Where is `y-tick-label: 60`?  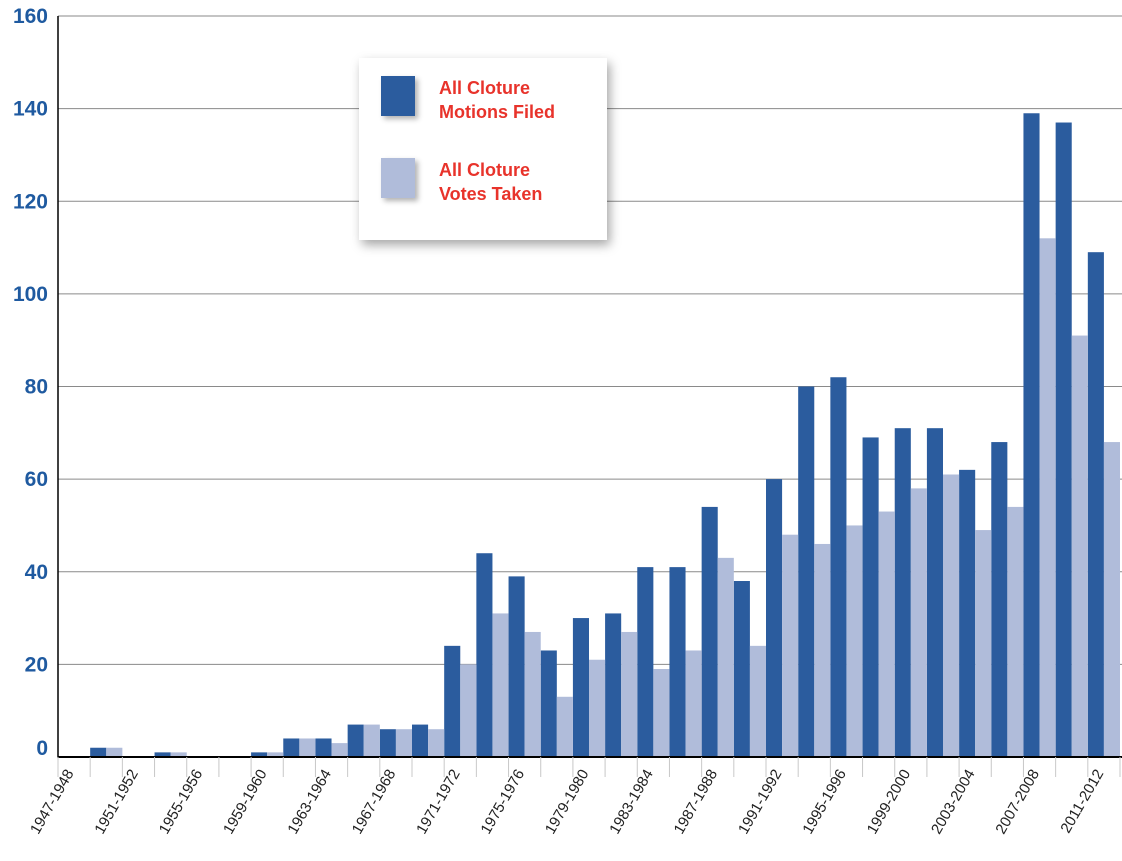
y-tick-label: 60 is located at coordinates (36, 479).